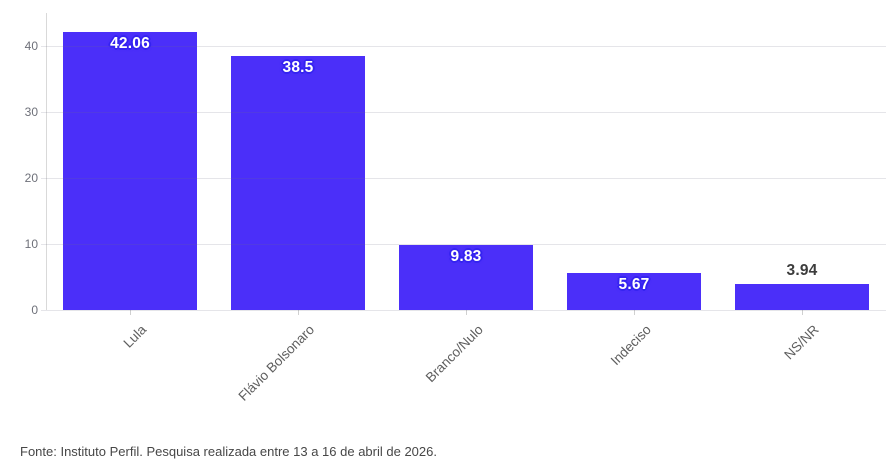 This screenshot has width=891, height=473. What do you see at coordinates (31, 244) in the screenshot?
I see `y-axis-tick-label: 10` at bounding box center [31, 244].